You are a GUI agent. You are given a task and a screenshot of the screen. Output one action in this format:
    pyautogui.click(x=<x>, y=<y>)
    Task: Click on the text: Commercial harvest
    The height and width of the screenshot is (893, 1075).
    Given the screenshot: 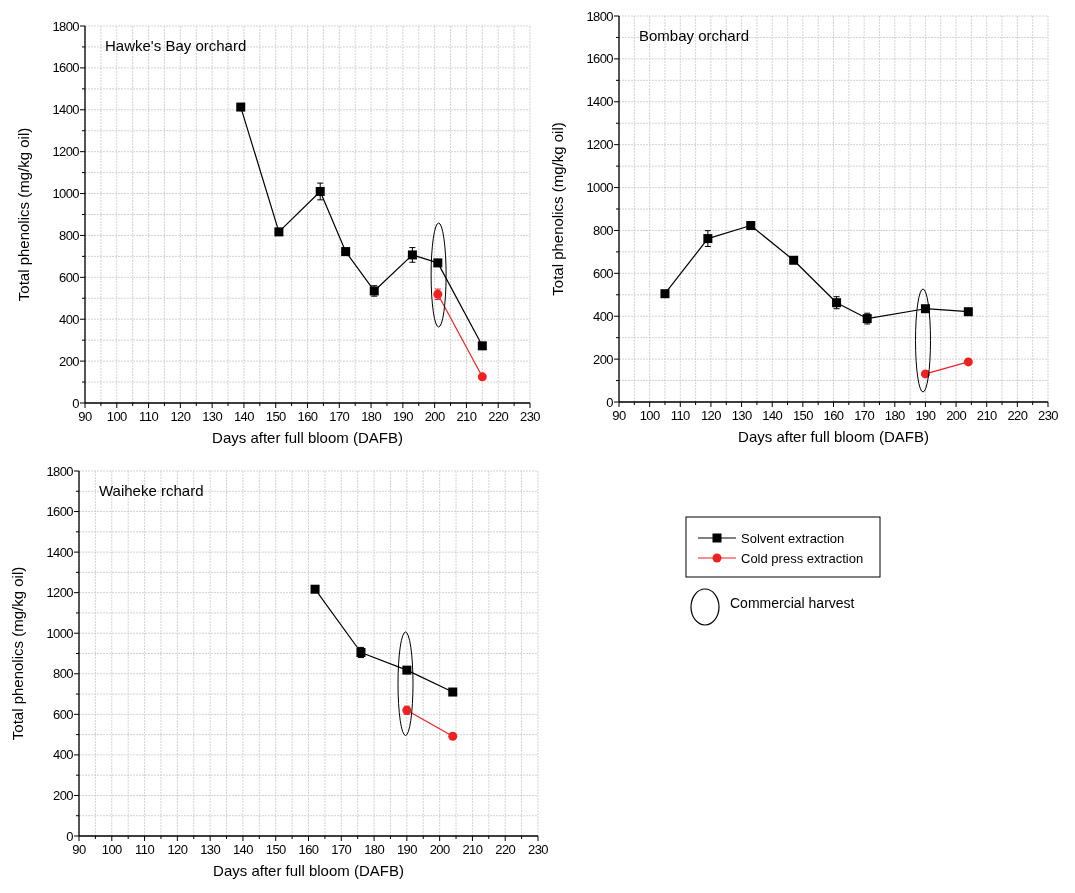 What is the action you would take?
    pyautogui.click(x=792, y=603)
    